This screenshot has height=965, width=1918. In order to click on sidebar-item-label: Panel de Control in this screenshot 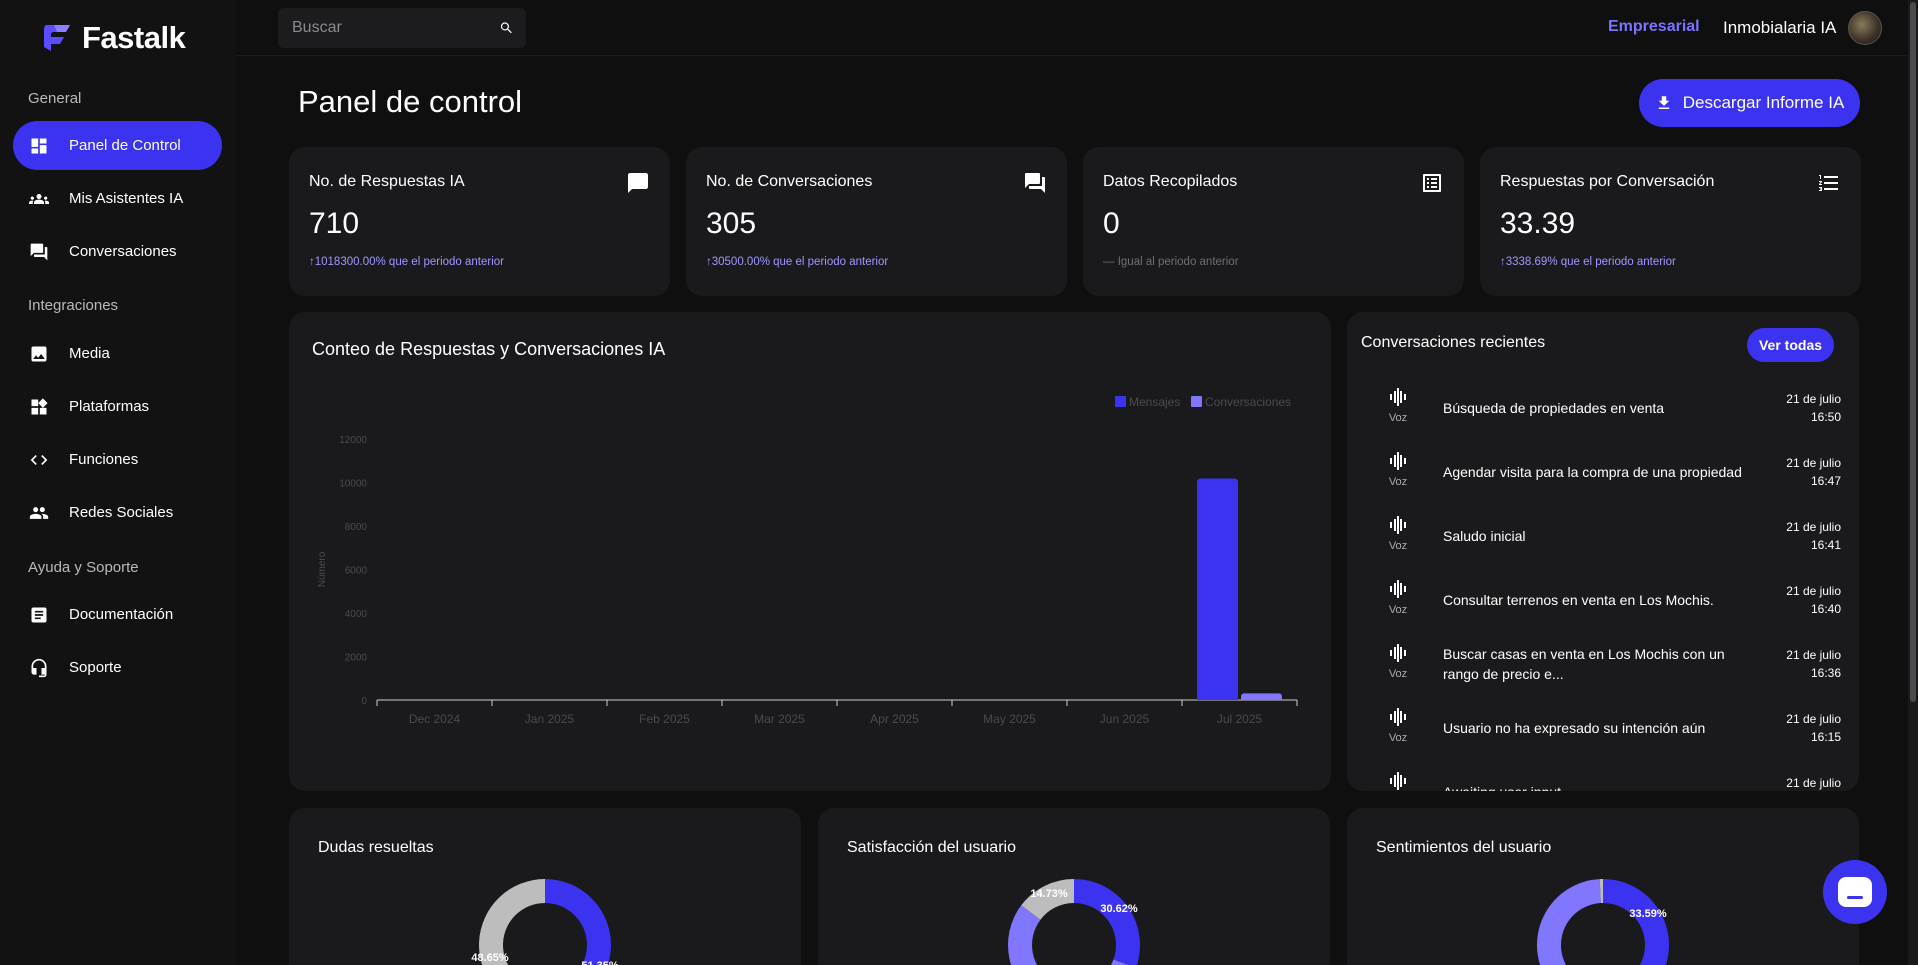, I will do `click(125, 145)`.